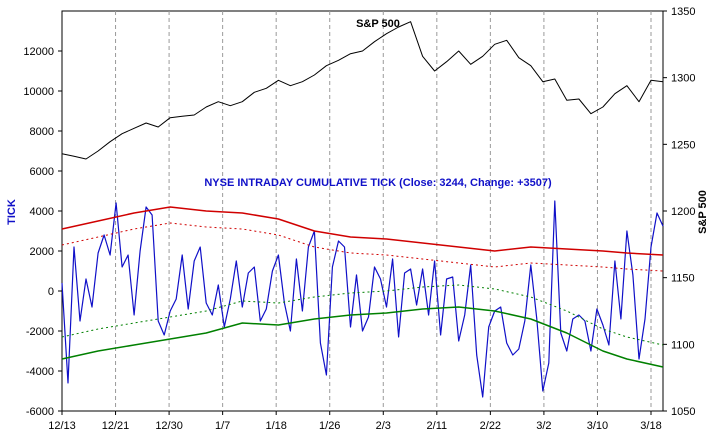 The width and height of the screenshot is (721, 440). What do you see at coordinates (12, 212) in the screenshot?
I see `left-axis-label: TICK` at bounding box center [12, 212].